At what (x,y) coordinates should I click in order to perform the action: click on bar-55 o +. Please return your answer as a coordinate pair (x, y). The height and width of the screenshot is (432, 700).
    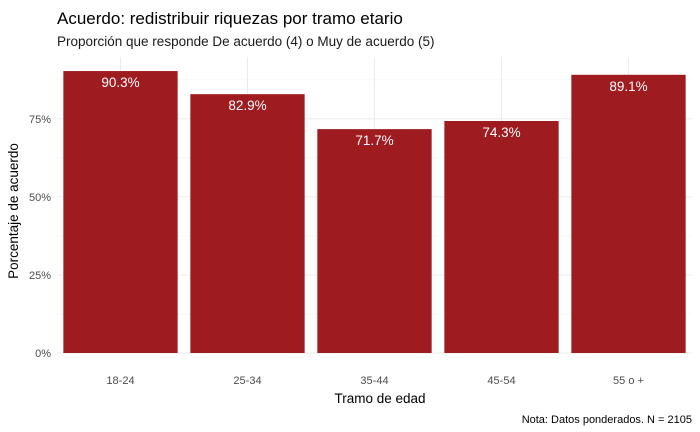
    Looking at the image, I should click on (628, 213).